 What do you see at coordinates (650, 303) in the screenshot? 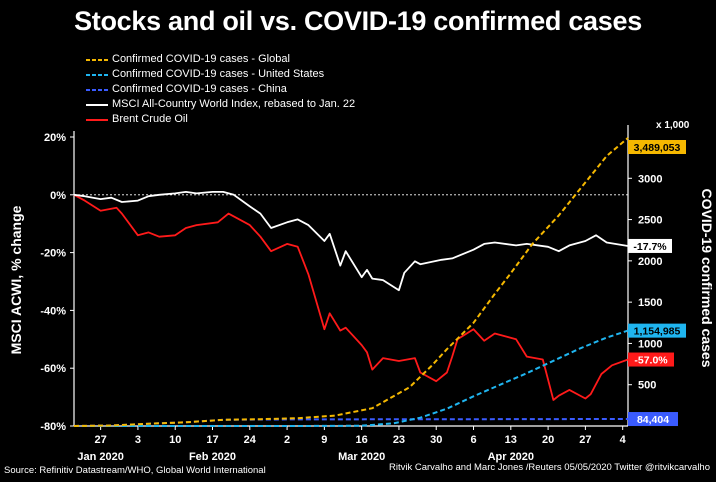
I see `right-tick-label: 1500` at bounding box center [650, 303].